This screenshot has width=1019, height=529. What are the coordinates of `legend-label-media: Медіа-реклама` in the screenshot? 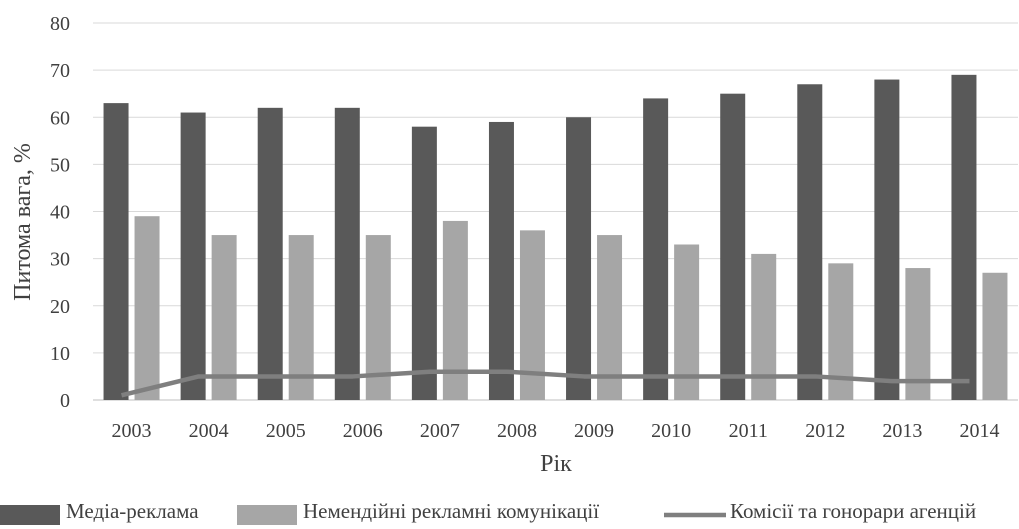 It's located at (132, 511).